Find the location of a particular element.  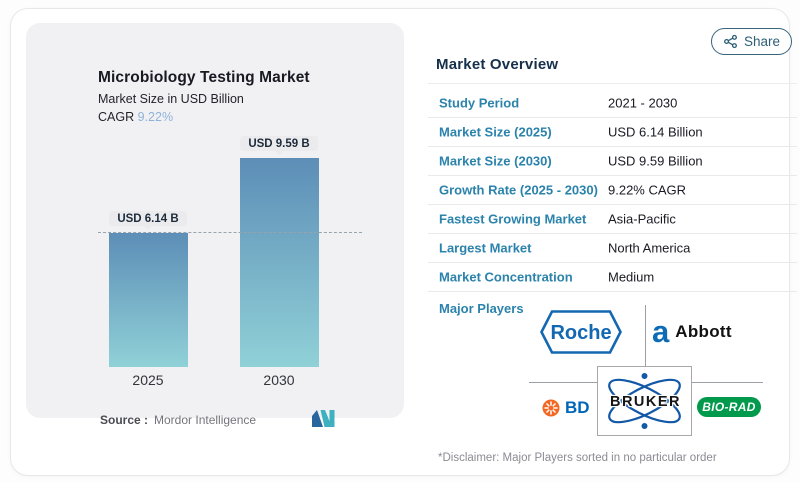

logo-horizontal-divider-left is located at coordinates (563, 382).